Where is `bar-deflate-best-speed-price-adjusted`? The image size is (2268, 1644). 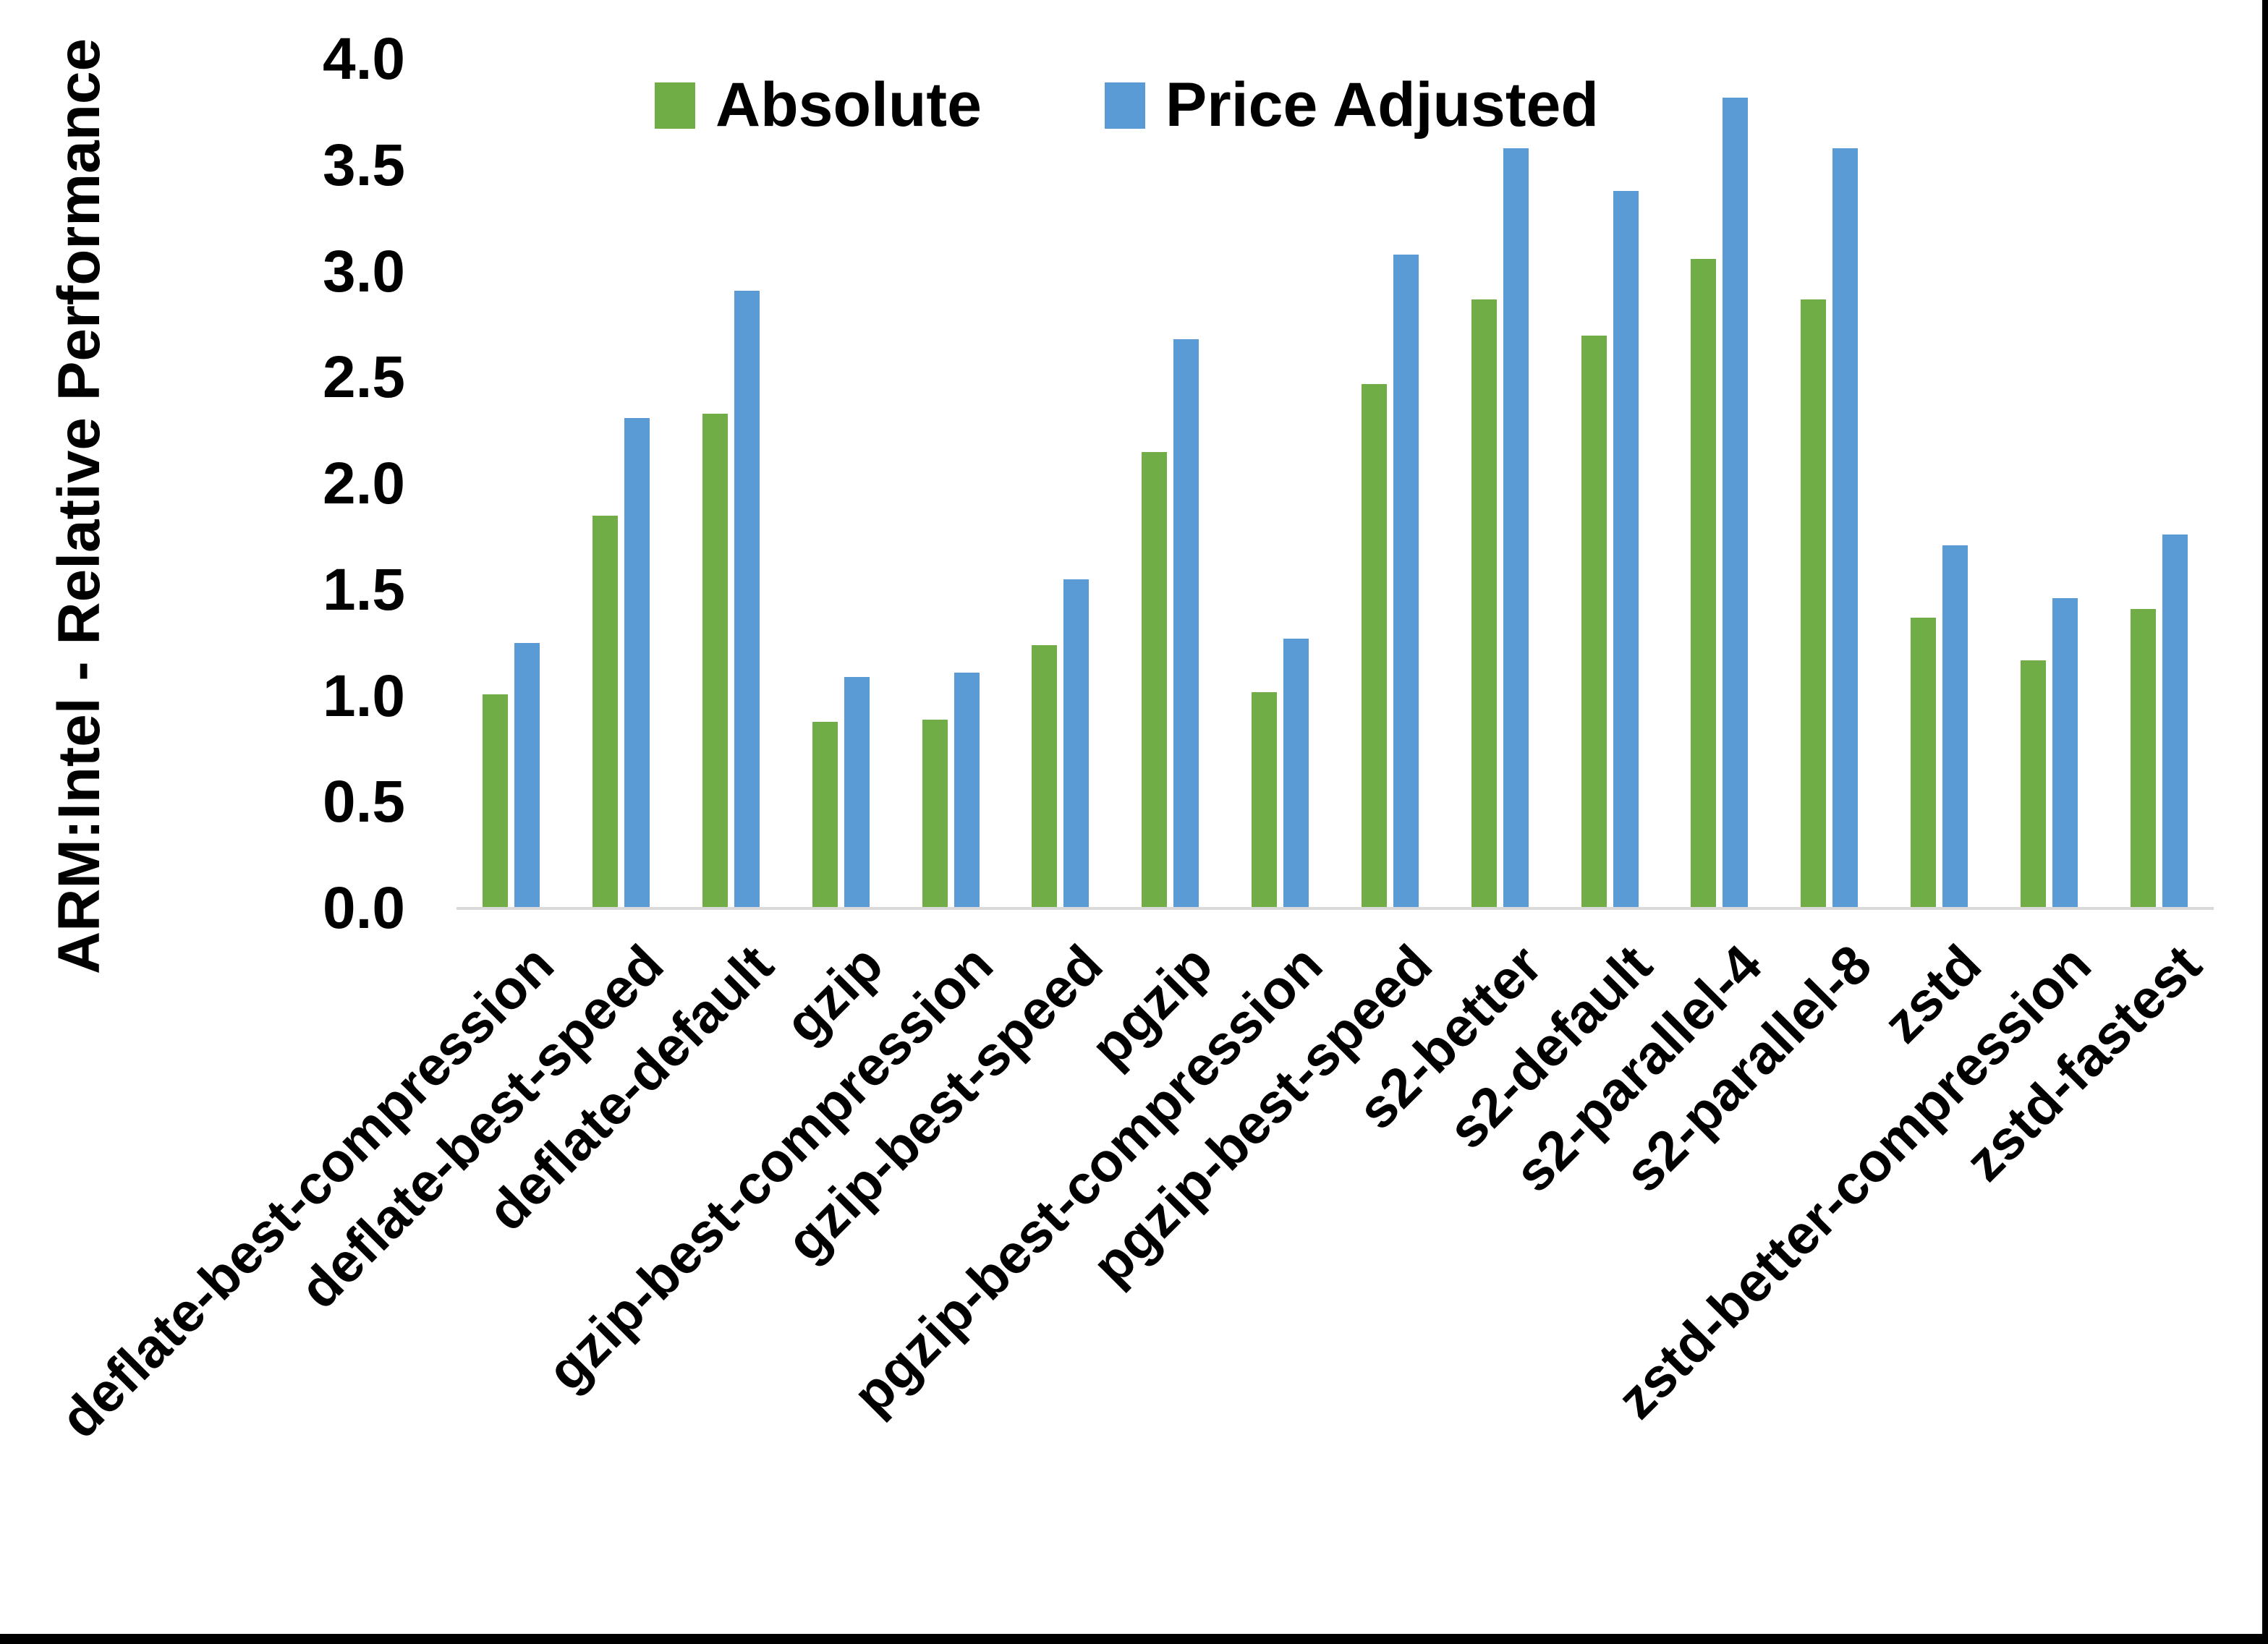 bar-deflate-best-speed-price-adjusted is located at coordinates (637, 663).